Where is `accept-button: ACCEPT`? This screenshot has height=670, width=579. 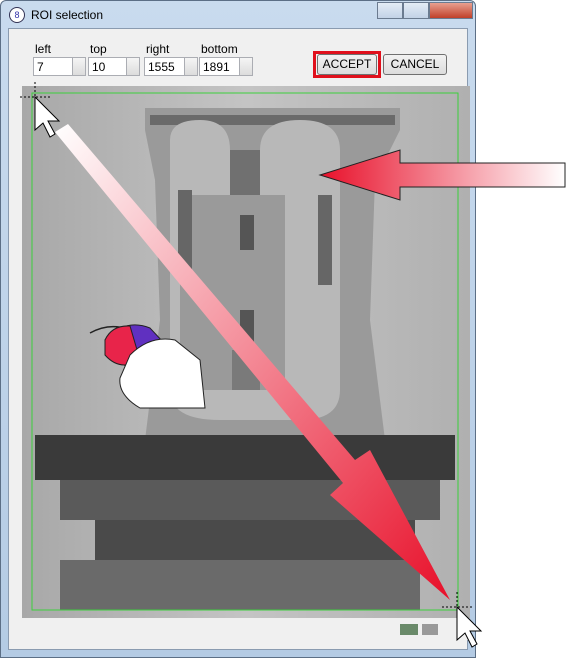 accept-button: ACCEPT is located at coordinates (347, 64).